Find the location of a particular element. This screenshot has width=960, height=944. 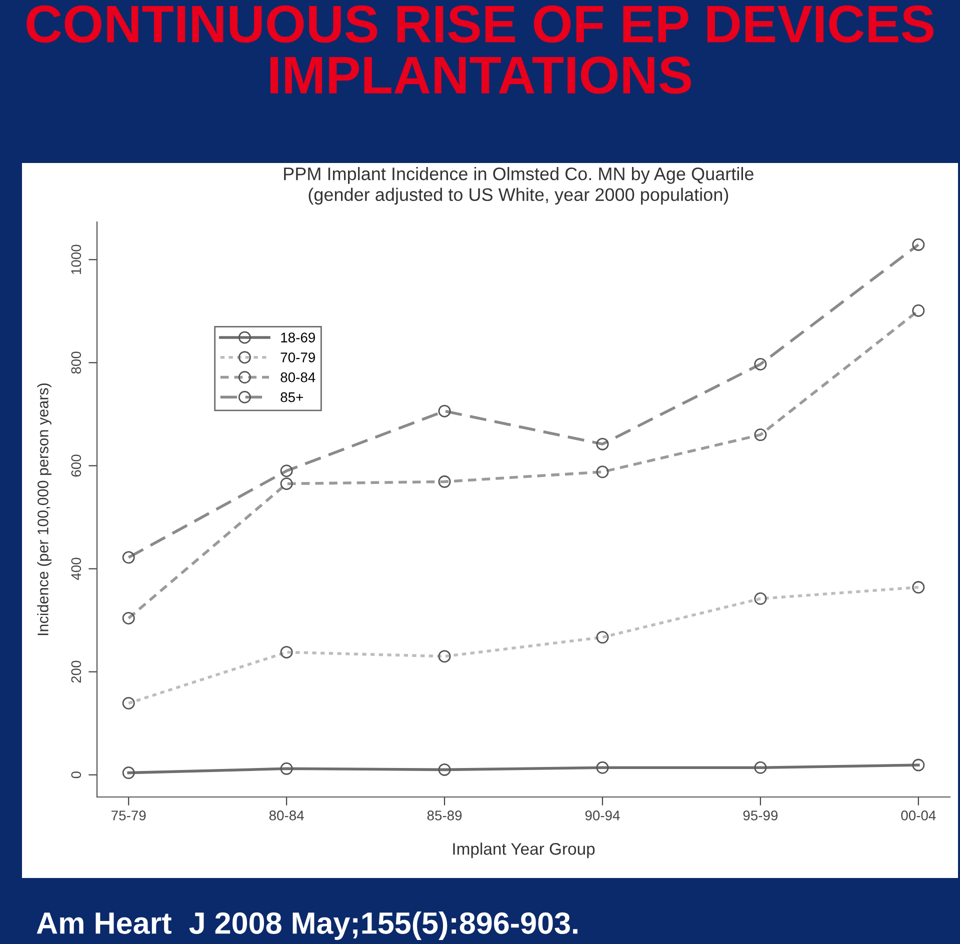

x-tick-label: 75-79 is located at coordinates (129, 815).